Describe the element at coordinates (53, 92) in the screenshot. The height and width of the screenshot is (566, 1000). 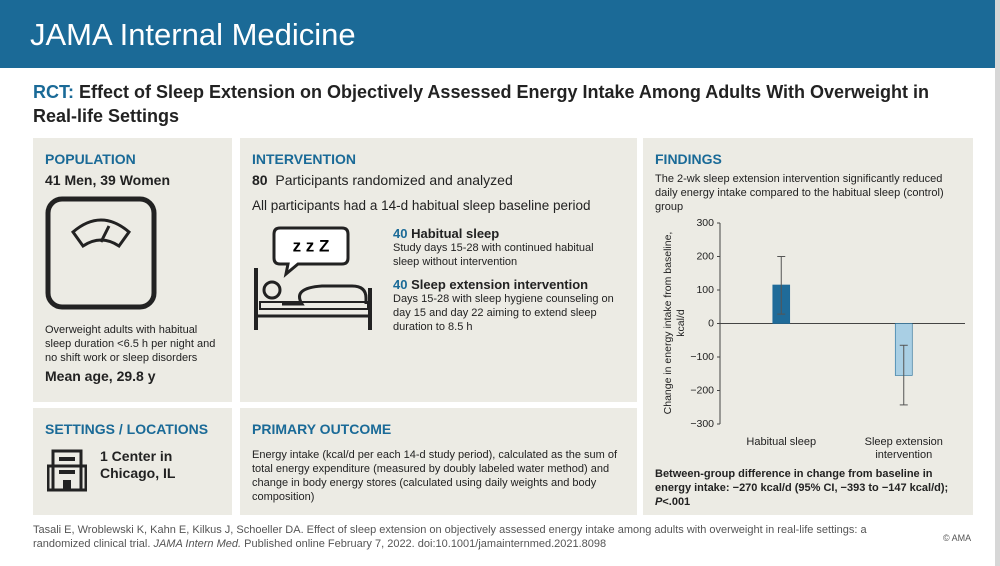
I see `title-prefix: RCT:` at that location.